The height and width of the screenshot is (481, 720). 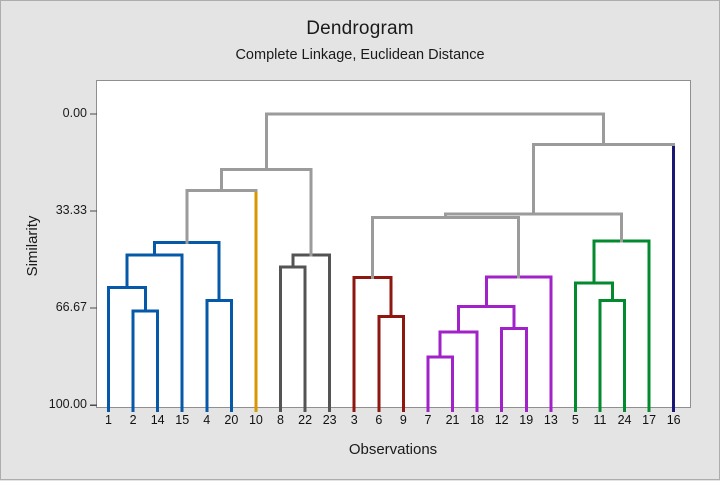 I want to click on leaf-label: 1, so click(x=108, y=420).